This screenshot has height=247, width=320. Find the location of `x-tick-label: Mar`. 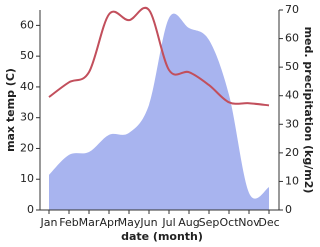

x-tick-label: Mar is located at coordinates (89, 222).